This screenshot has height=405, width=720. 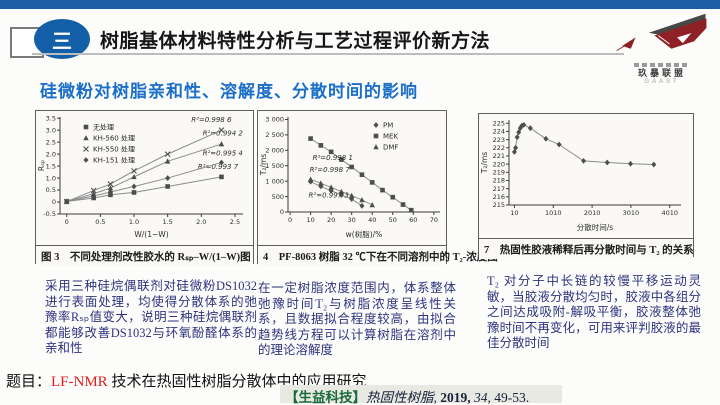 I want to click on reference-technique: LF-NMR, so click(x=79, y=382).